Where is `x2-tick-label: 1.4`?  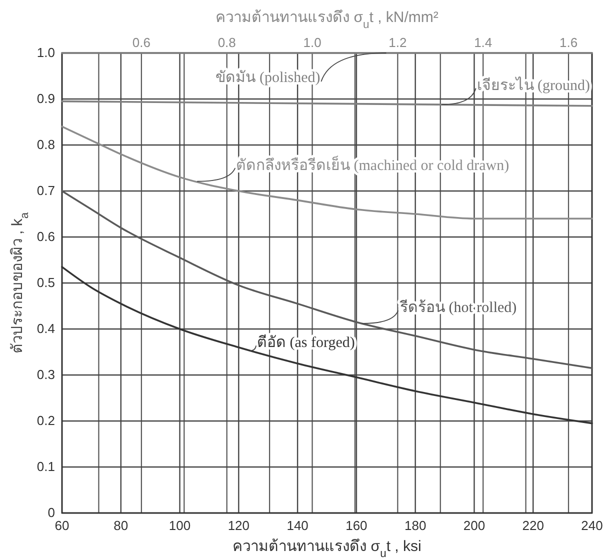 x2-tick-label: 1.4 is located at coordinates (483, 42).